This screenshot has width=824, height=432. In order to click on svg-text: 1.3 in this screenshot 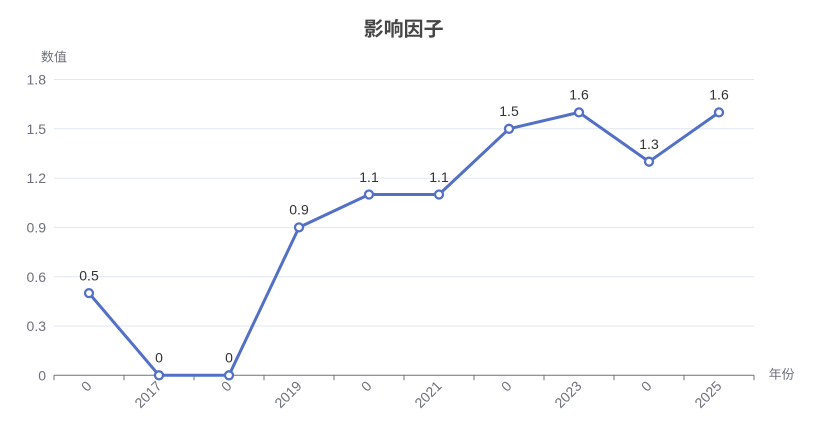, I will do `click(649, 144)`.